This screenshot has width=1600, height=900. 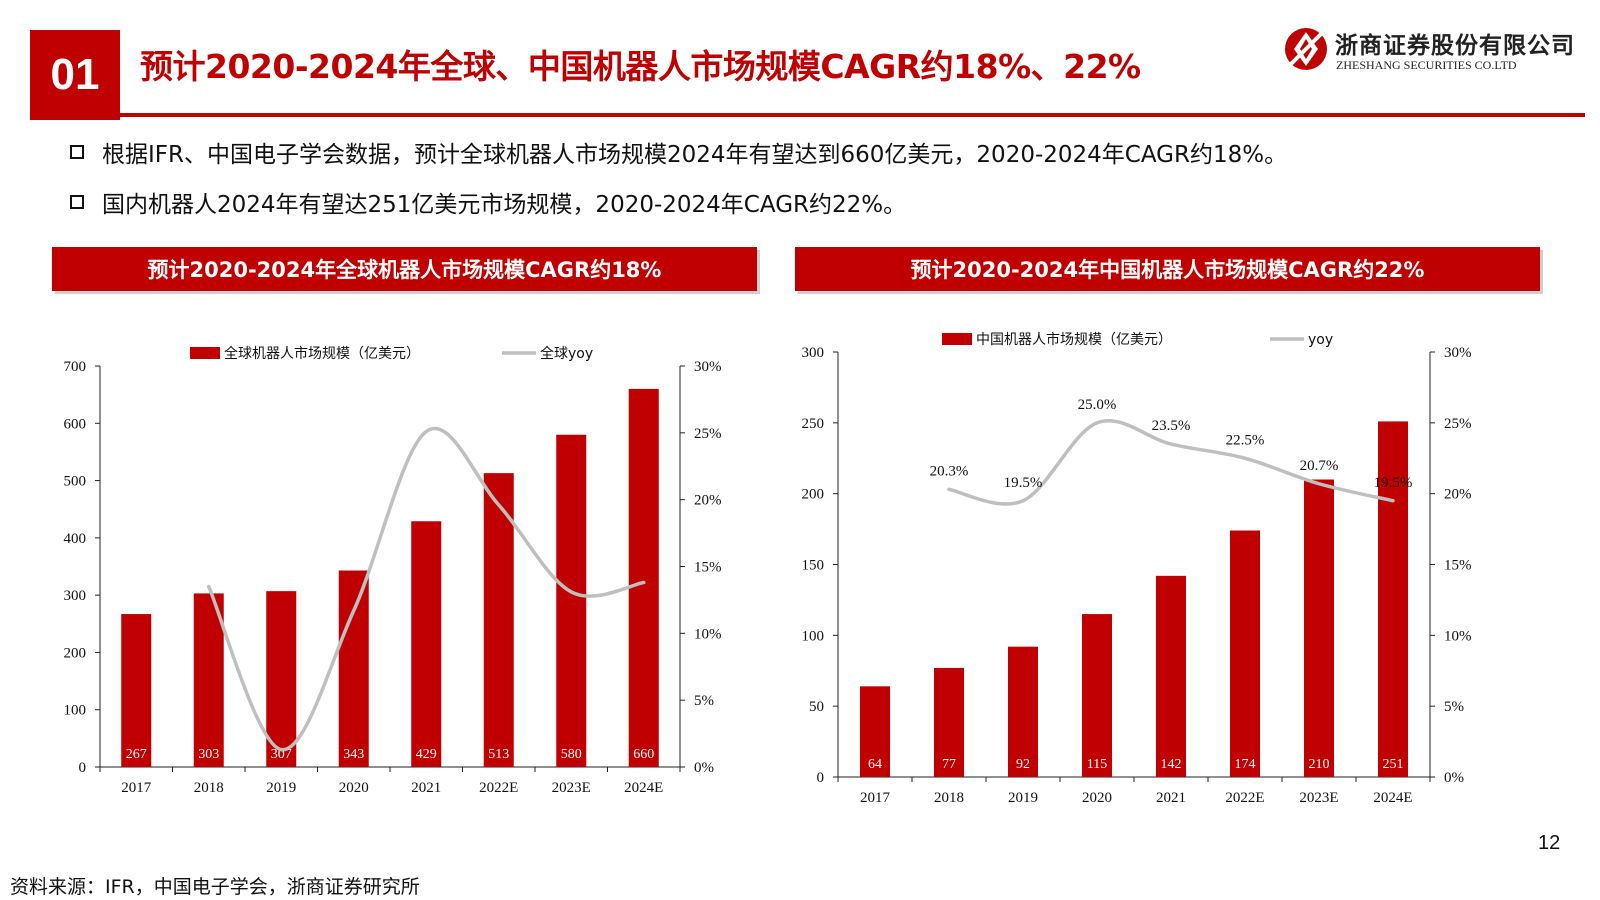 I want to click on global-legend-line-label: 全球yoy, so click(x=566, y=353).